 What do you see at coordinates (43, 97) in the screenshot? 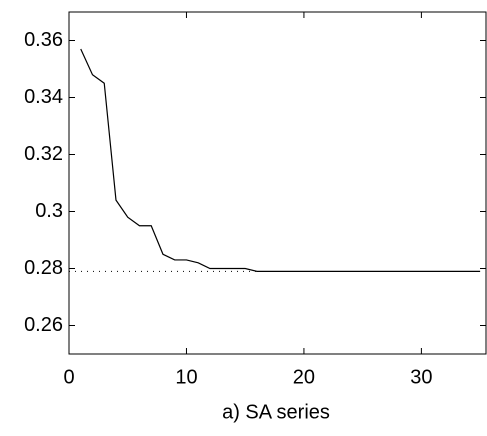
I see `y-tick-label: 0.34` at bounding box center [43, 97].